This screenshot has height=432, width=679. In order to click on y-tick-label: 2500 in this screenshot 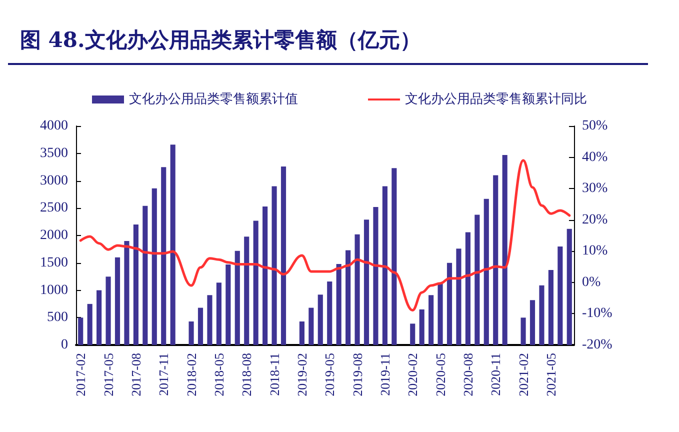, I will do `click(54, 208)`.